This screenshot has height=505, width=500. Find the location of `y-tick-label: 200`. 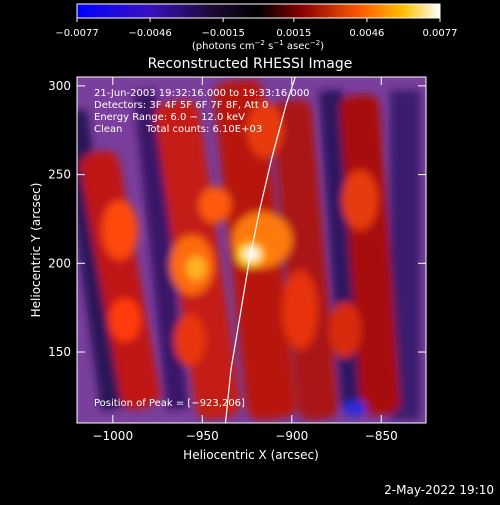

y-tick-label: 200 is located at coordinates (59, 263).